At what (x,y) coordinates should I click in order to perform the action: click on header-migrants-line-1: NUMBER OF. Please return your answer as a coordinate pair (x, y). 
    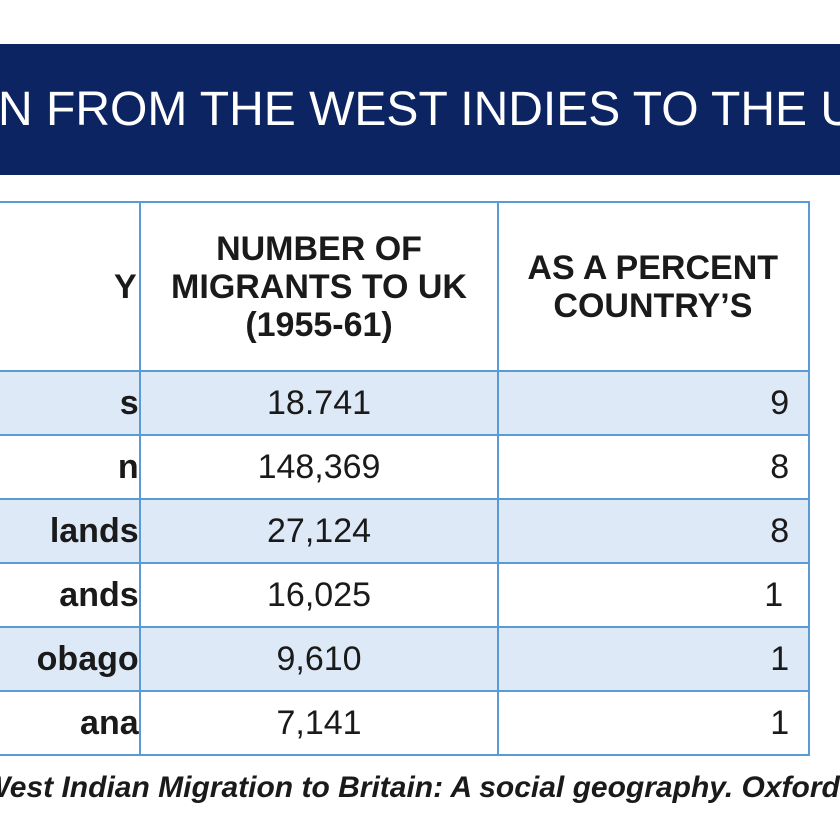
    Looking at the image, I should click on (319, 248).